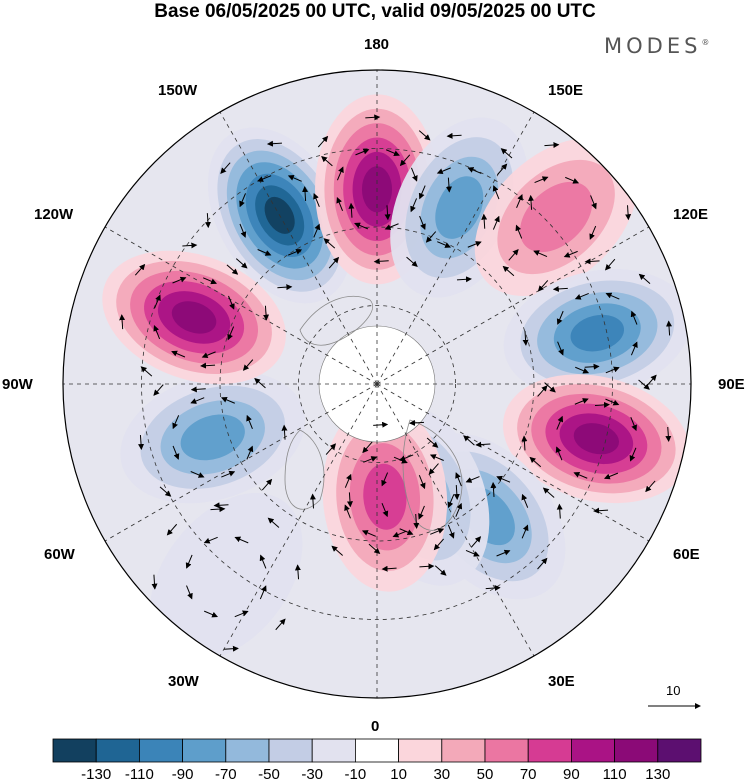  What do you see at coordinates (691, 214) in the screenshot?
I see `lon-label-120e: 120E` at bounding box center [691, 214].